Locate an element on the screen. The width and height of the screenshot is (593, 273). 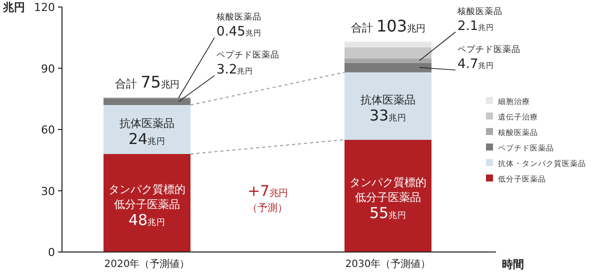
y-tick-label: 30 is located at coordinates (48, 191).